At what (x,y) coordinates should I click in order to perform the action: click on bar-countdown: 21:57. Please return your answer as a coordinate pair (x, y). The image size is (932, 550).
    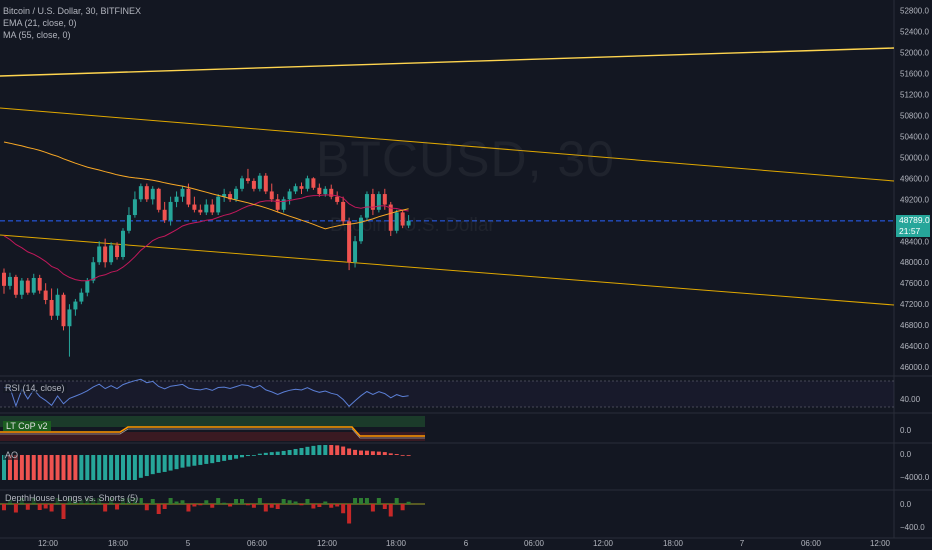
    Looking at the image, I should click on (910, 231).